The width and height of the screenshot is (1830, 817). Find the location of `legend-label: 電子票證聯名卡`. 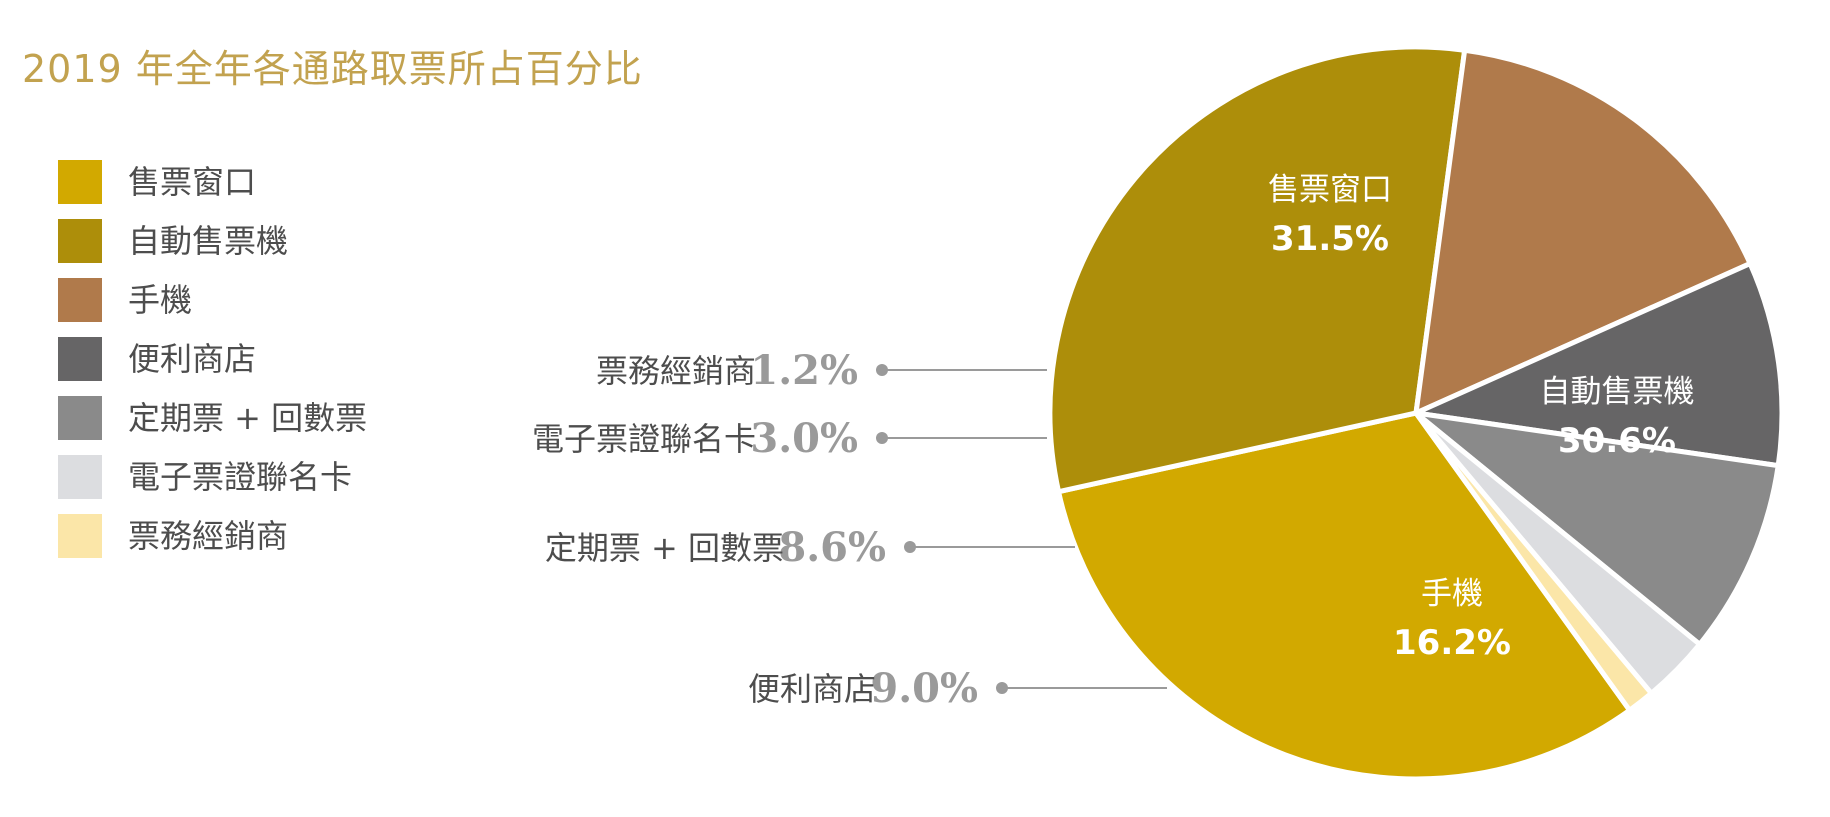

legend-label: 電子票證聯名卡 is located at coordinates (240, 477).